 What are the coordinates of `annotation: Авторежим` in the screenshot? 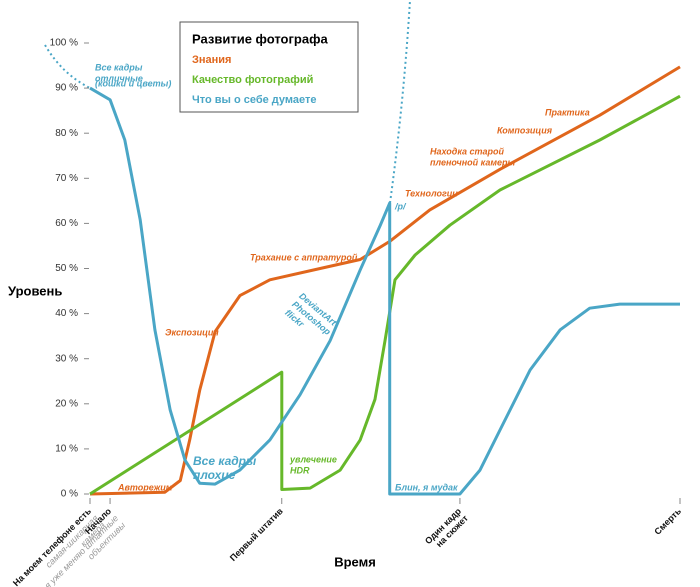 It's located at (145, 487).